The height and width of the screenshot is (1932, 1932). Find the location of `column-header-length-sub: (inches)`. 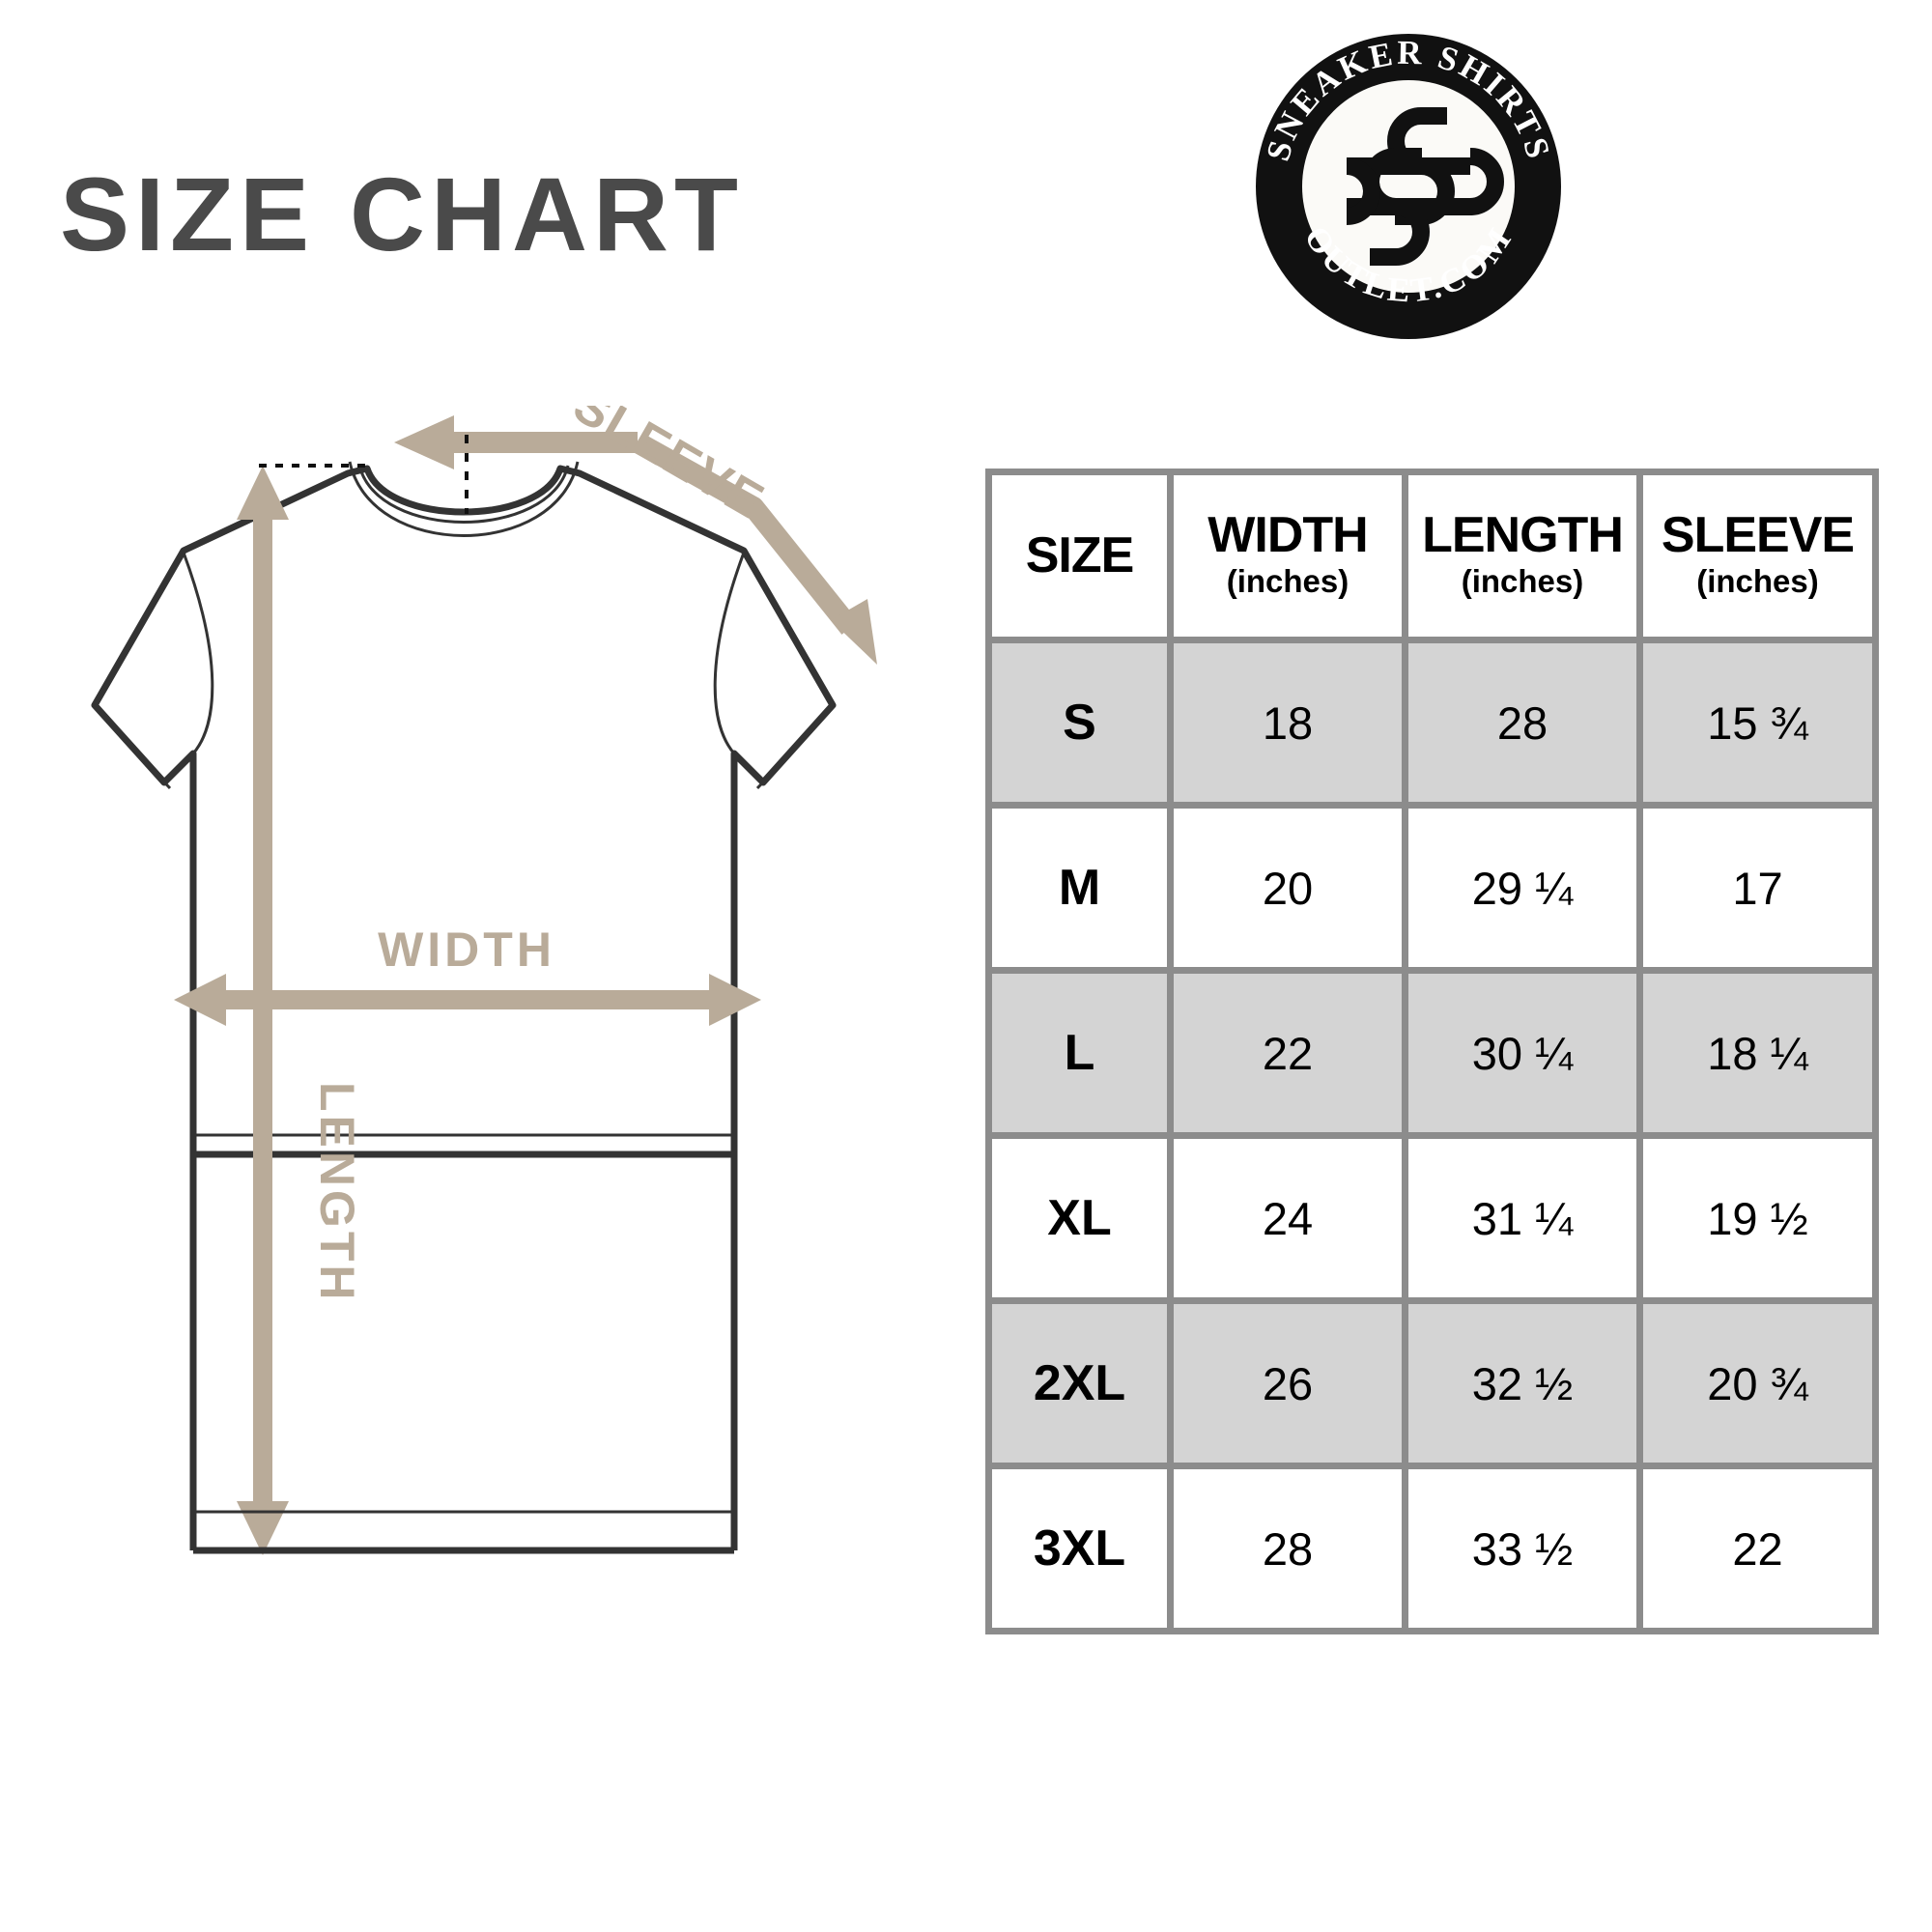

column-header-length-sub: (inches) is located at coordinates (1522, 581).